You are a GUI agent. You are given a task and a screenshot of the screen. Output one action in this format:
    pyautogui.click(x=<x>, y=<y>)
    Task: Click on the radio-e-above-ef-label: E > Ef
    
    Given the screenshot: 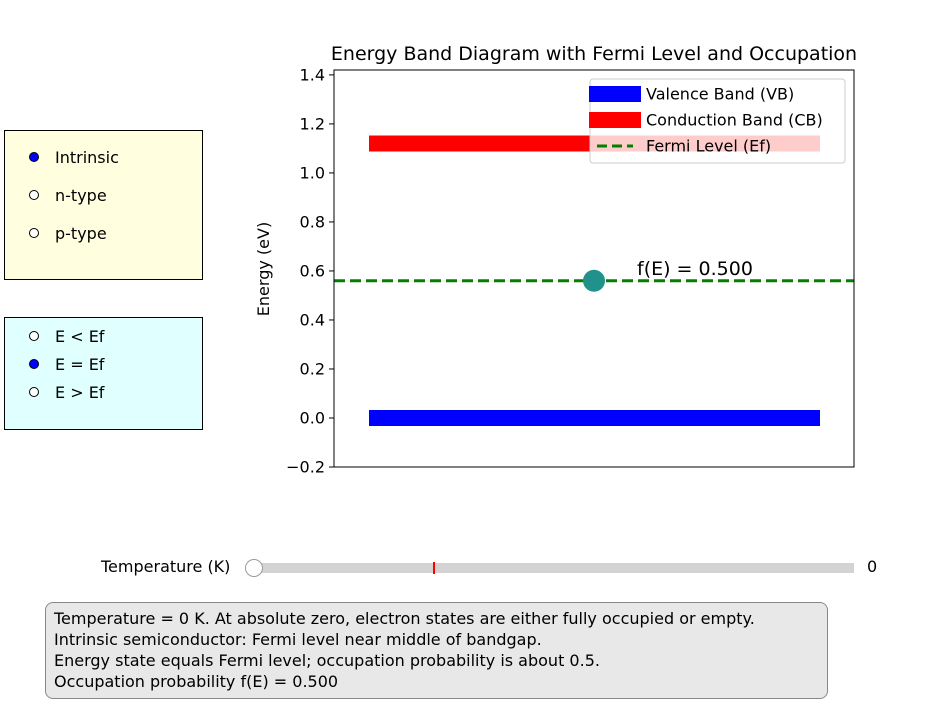 What is the action you would take?
    pyautogui.click(x=80, y=392)
    